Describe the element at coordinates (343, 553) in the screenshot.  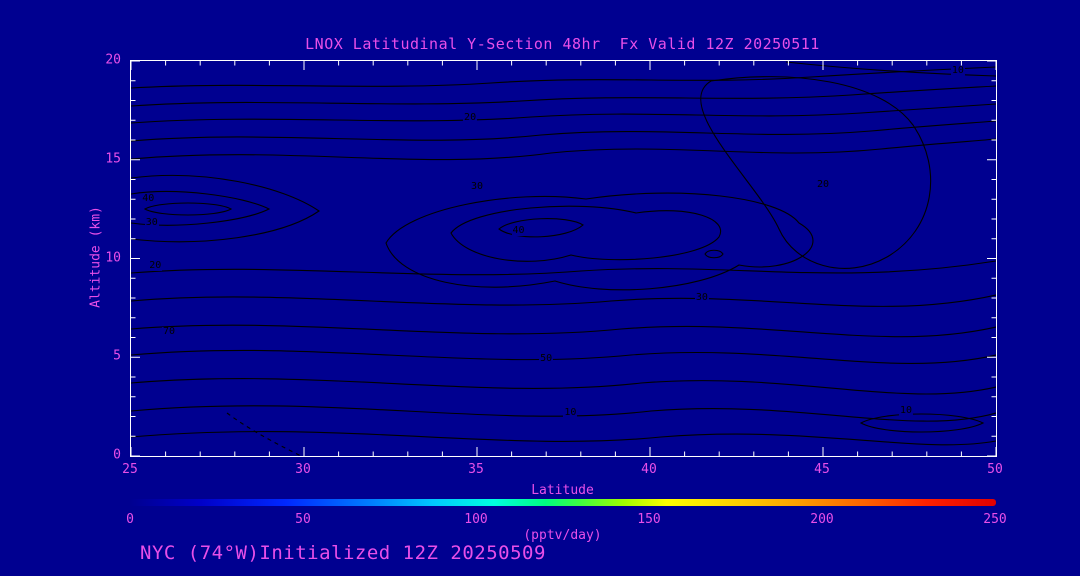
I see `footer-text: NYC (74°W)Initialized 12Z 20250509` at that location.